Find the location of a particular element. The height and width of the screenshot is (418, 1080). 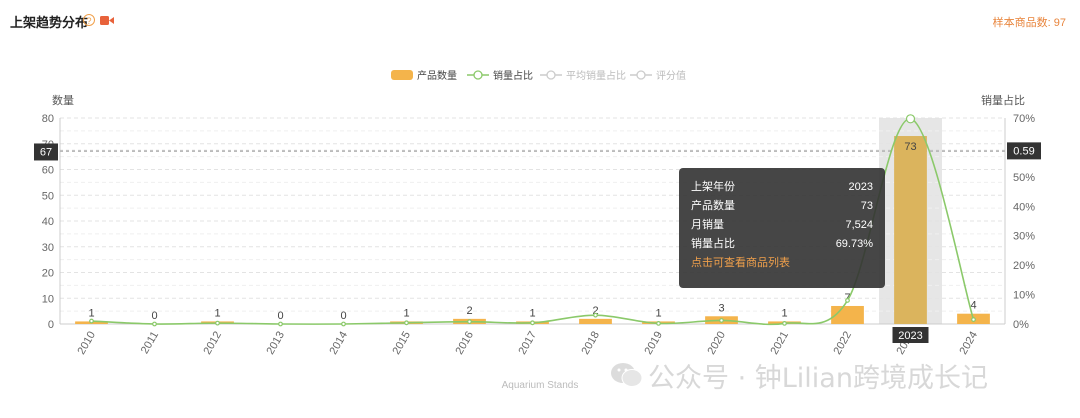

tooltip-label: 上架年份 is located at coordinates (713, 187).